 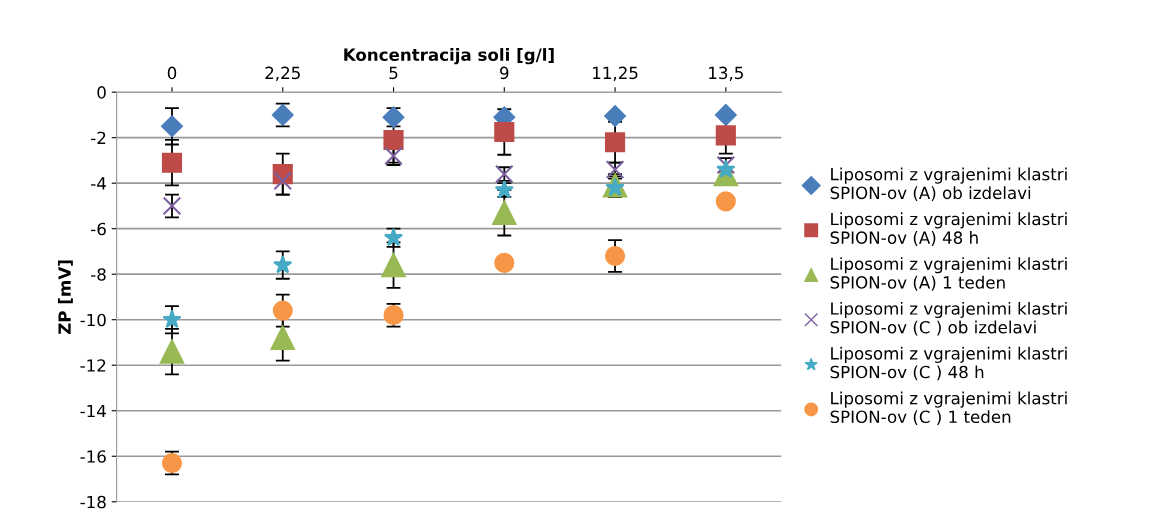 I want to click on y-tick-label: -6, so click(x=98, y=229).